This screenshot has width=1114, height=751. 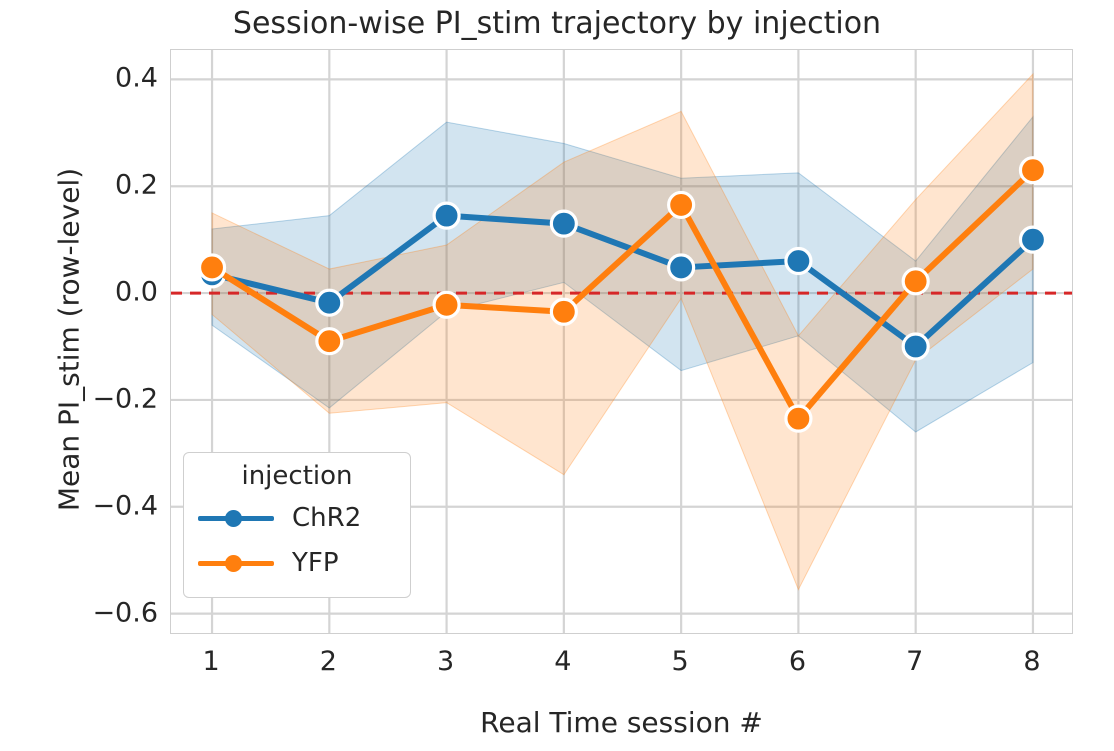 I want to click on legend-swatch-yfp, so click(x=236, y=563).